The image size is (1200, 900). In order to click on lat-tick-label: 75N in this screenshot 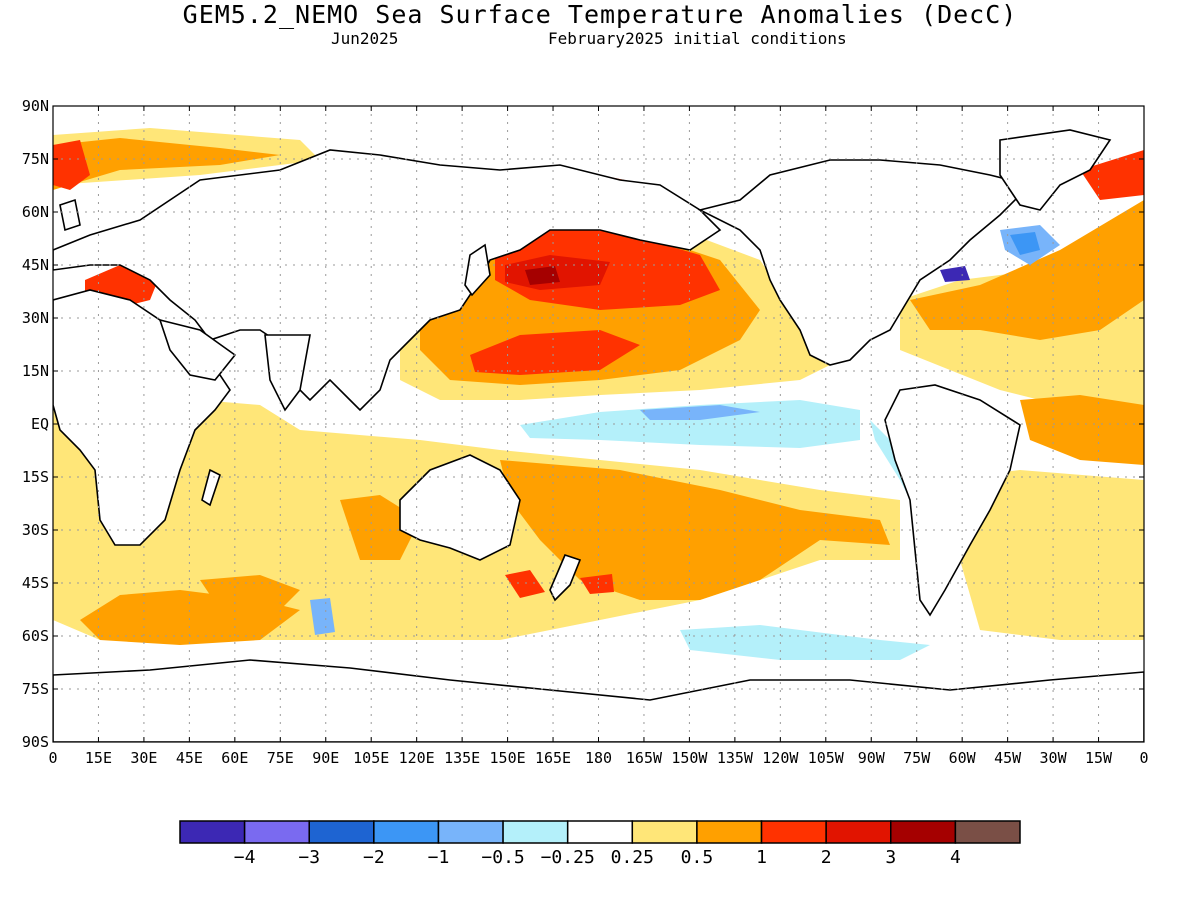, I will do `click(35, 159)`.